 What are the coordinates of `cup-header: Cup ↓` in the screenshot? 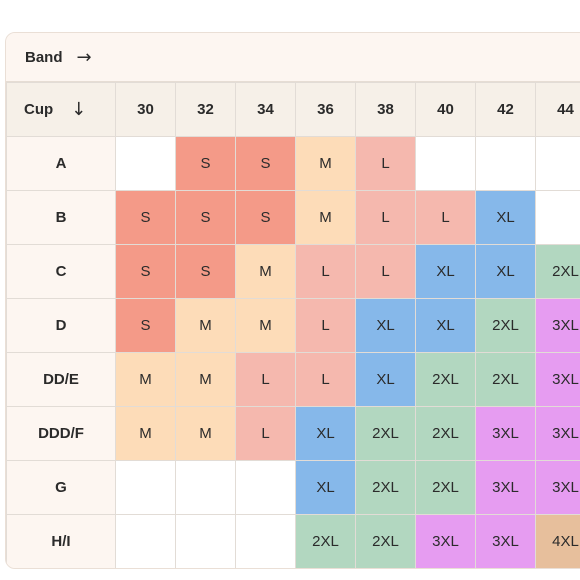 It's located at (61, 109).